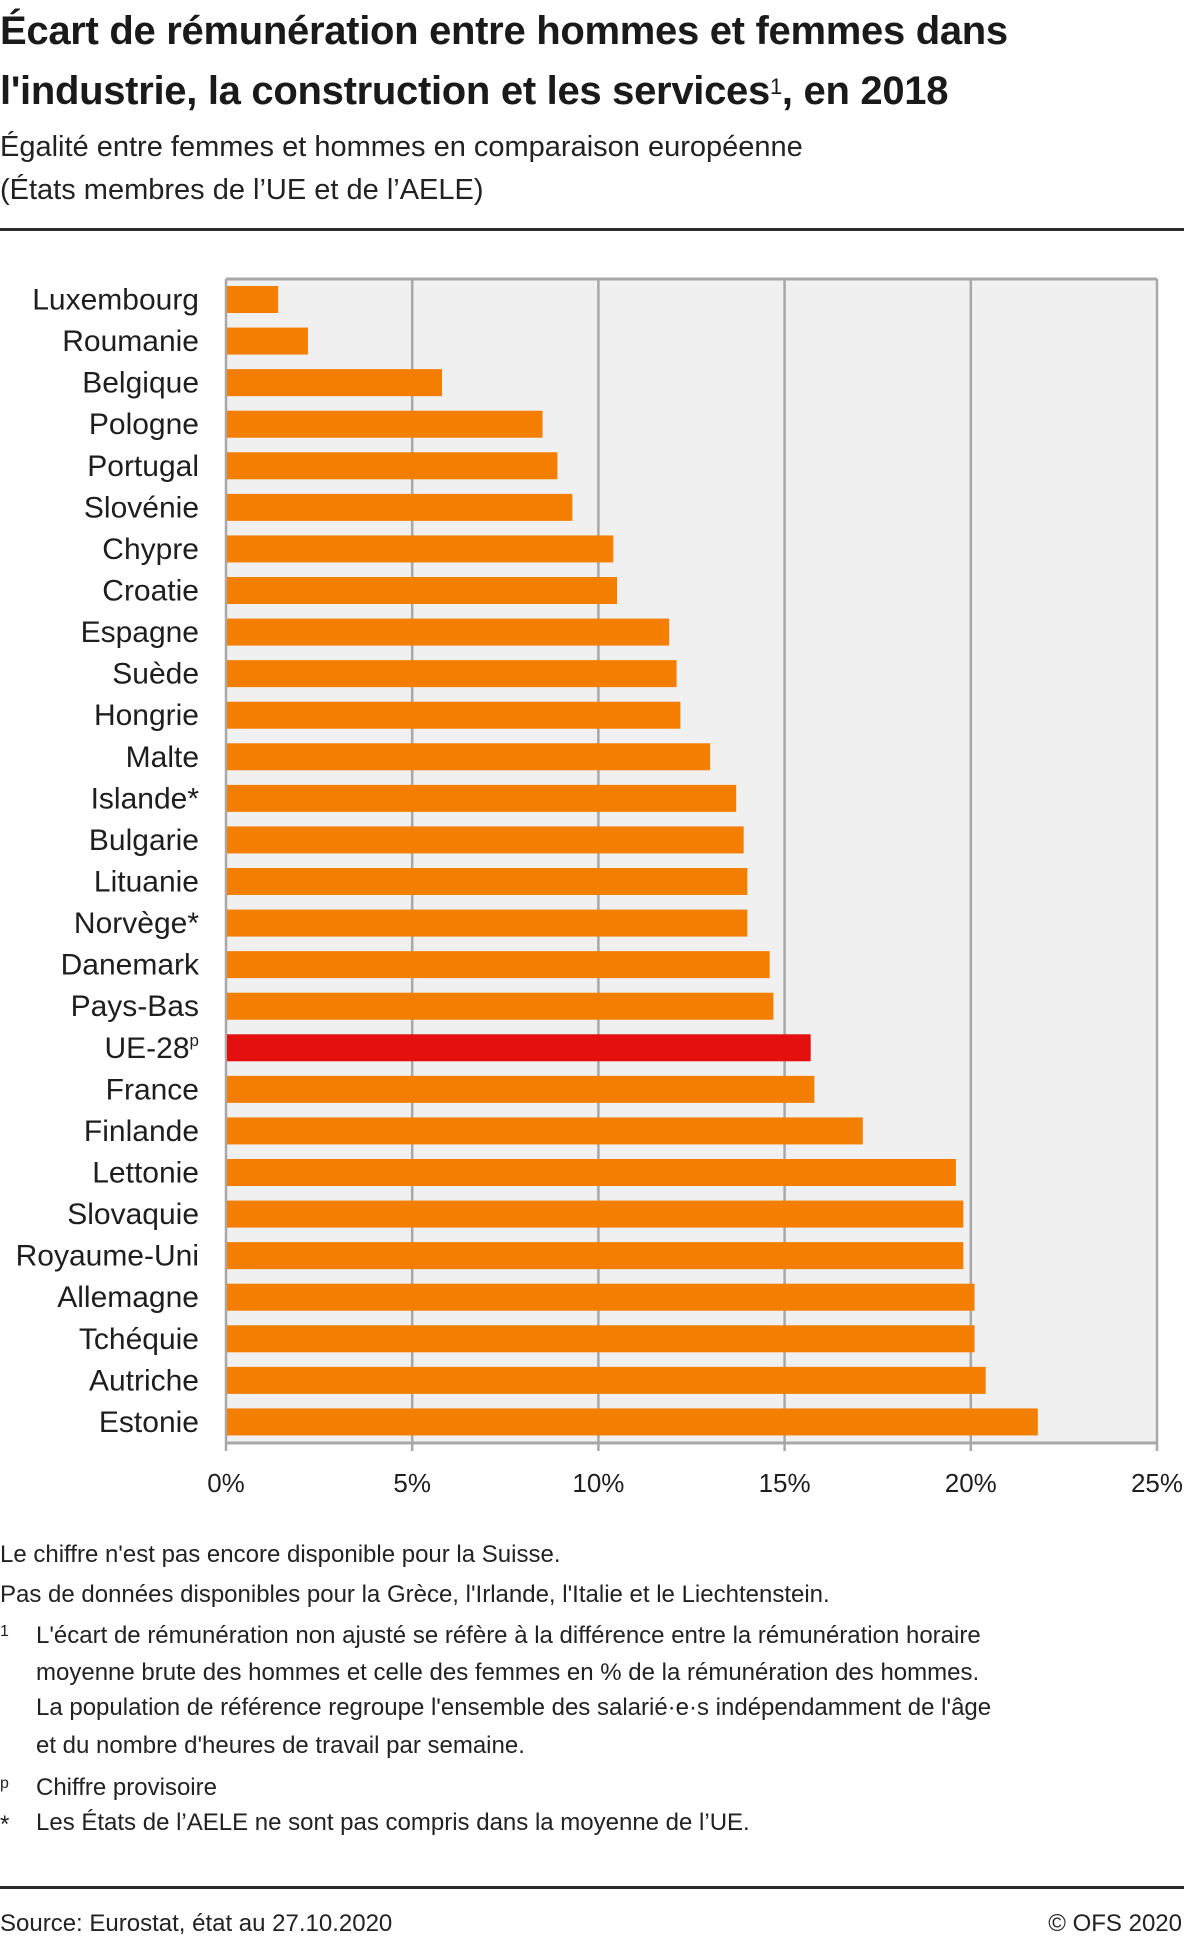  Describe the element at coordinates (144, 840) in the screenshot. I see `category-label: Bulgarie` at that location.